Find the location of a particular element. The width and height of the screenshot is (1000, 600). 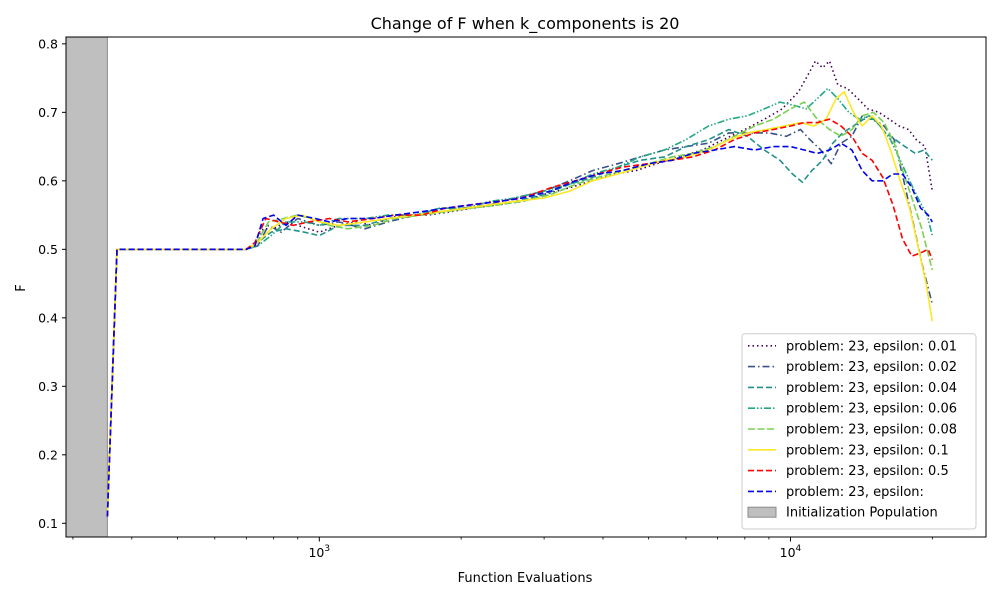

y-axis-title: F is located at coordinates (21, 287).